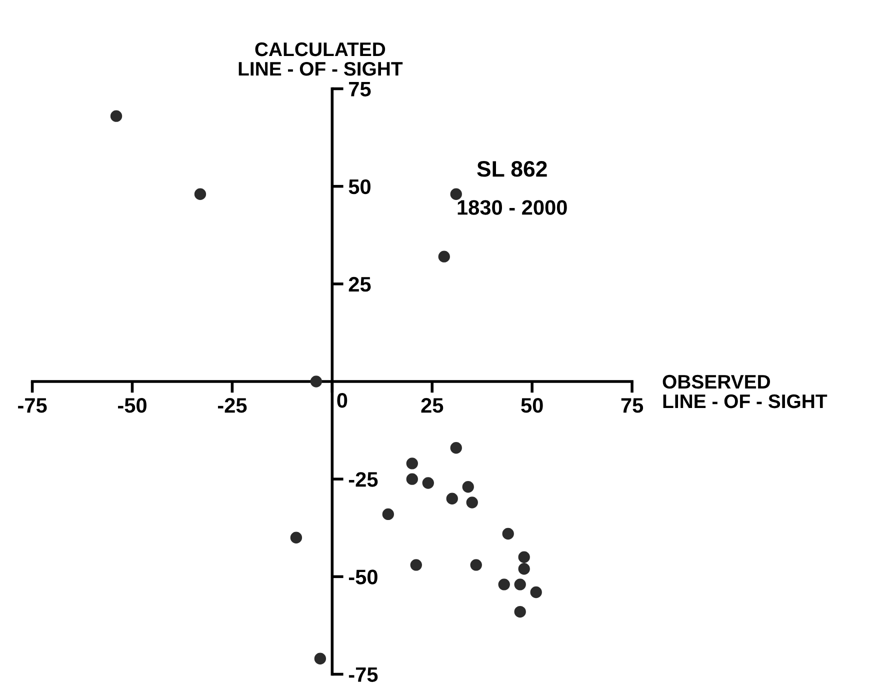 Image resolution: width=873 pixels, height=688 pixels. Describe the element at coordinates (512, 169) in the screenshot. I see `annotation: SL 862` at that location.